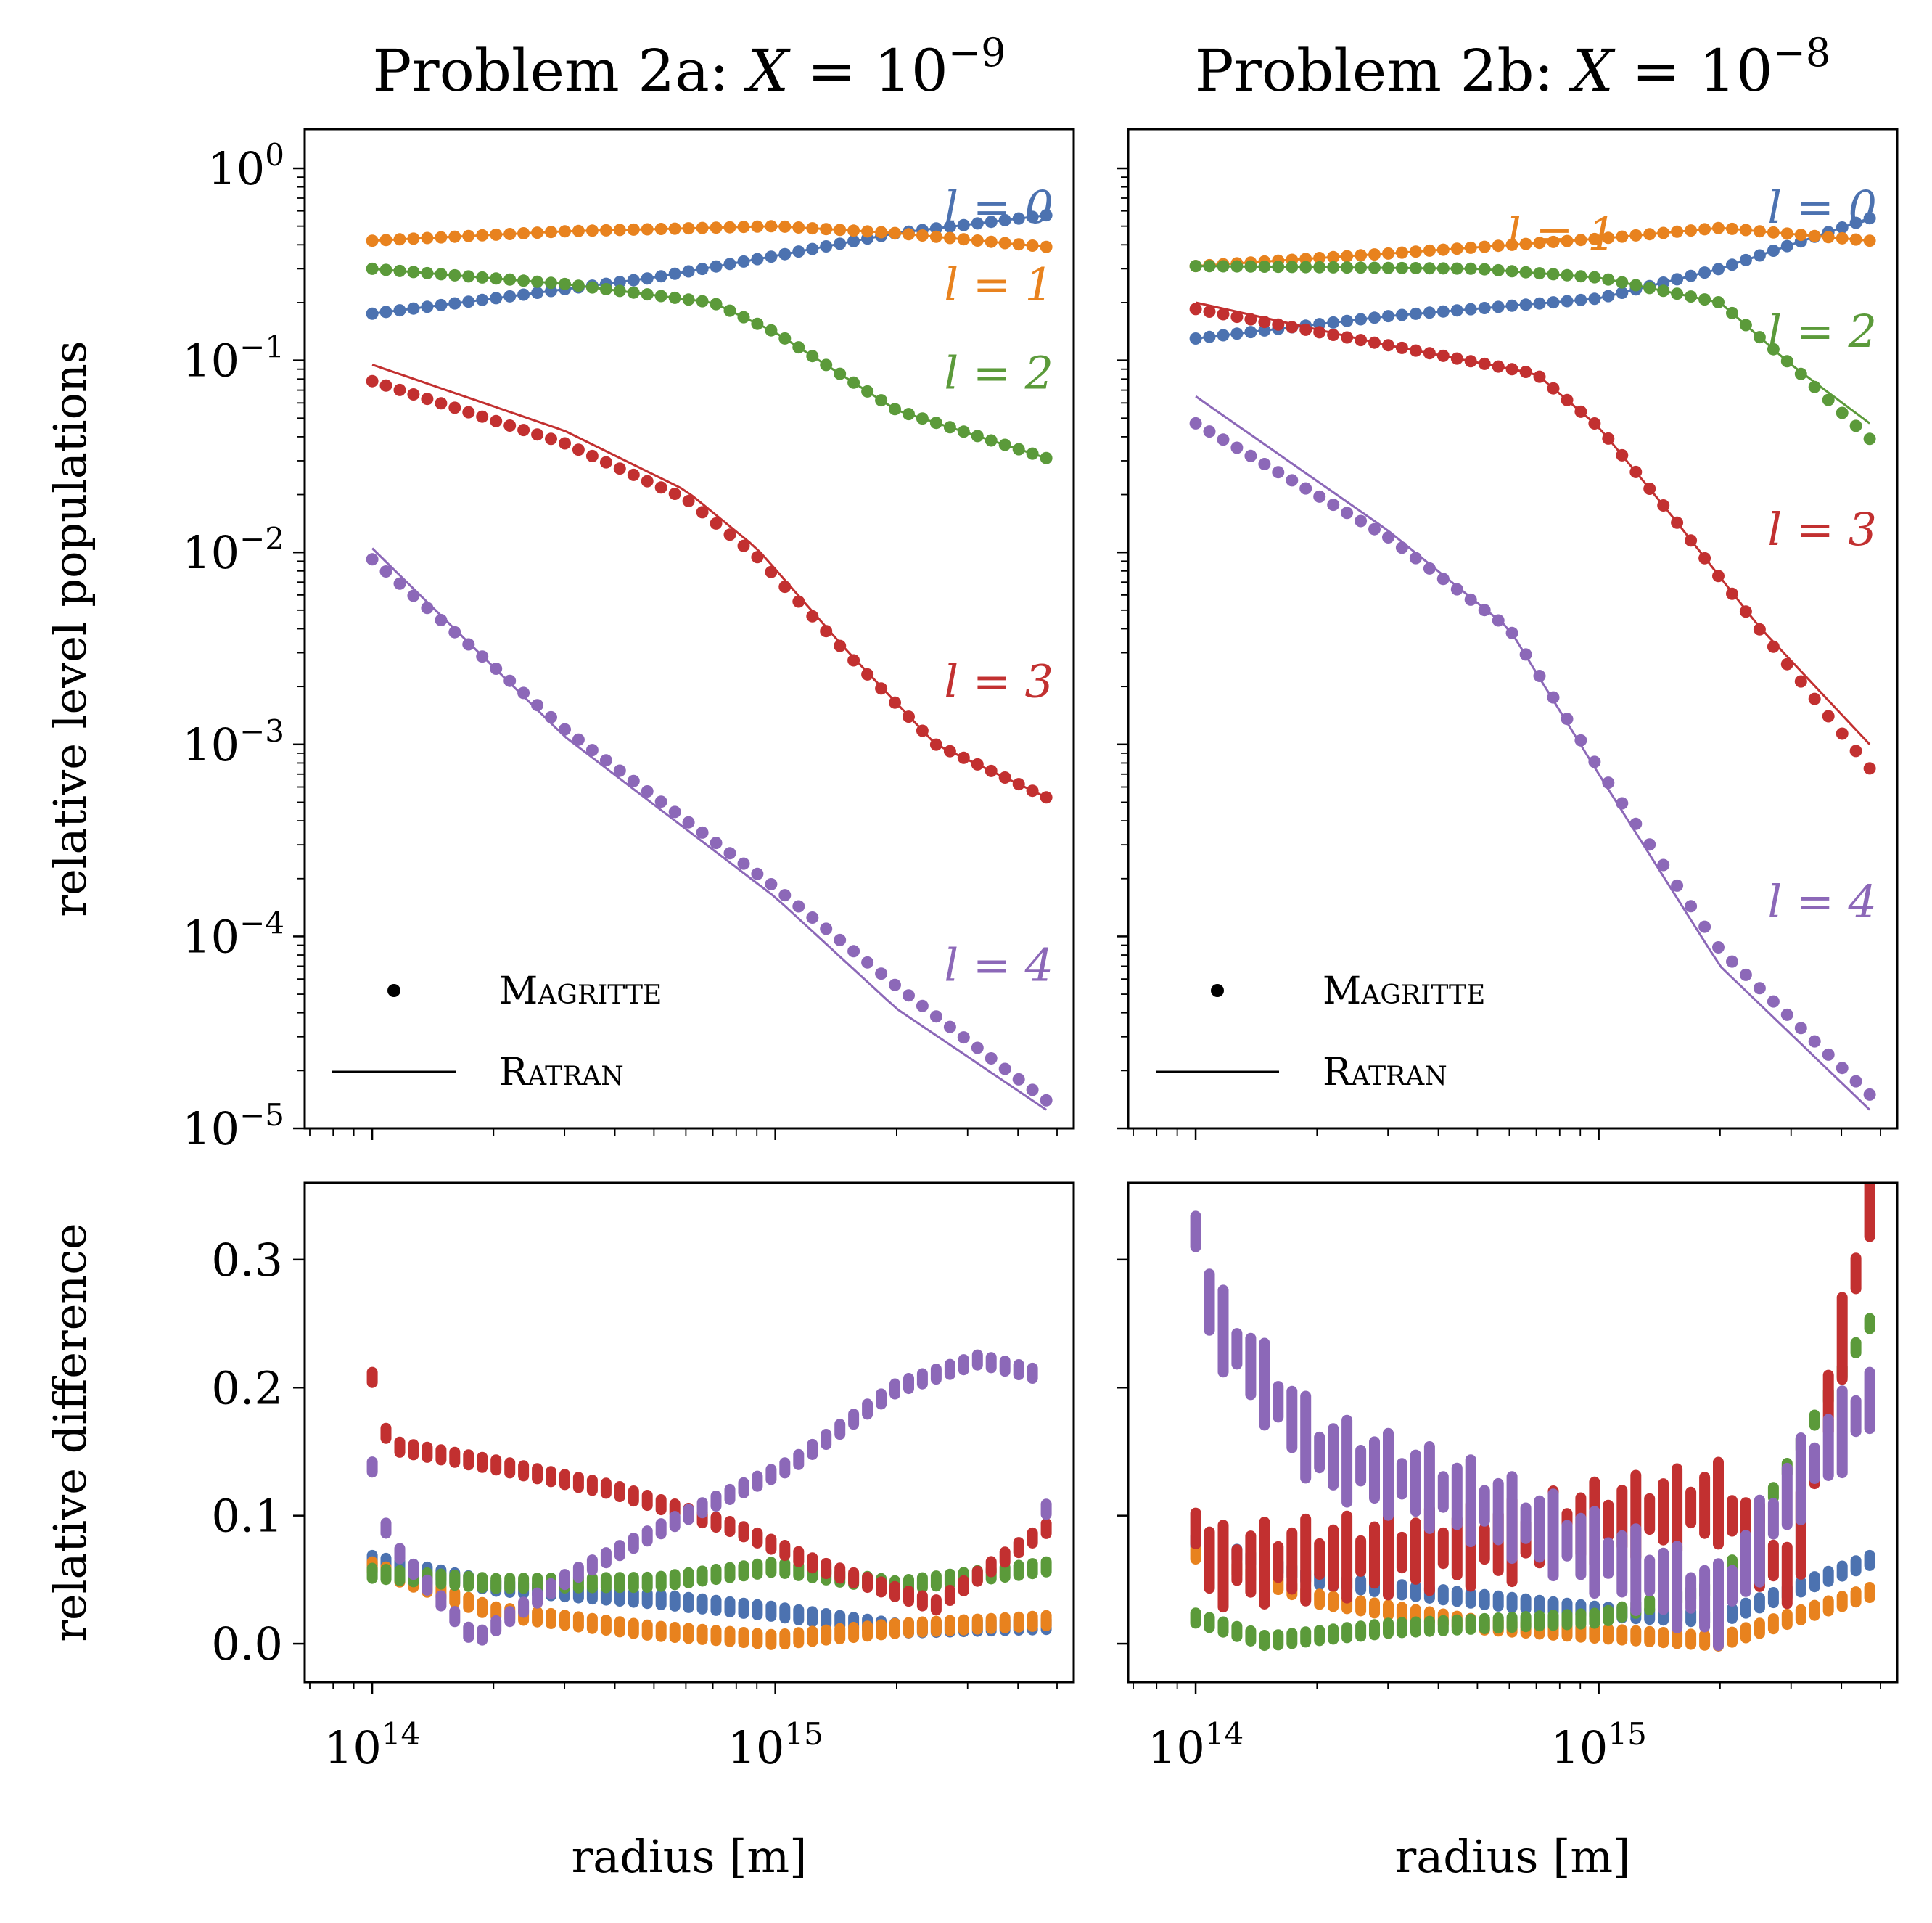 The width and height of the screenshot is (1932, 1923). What do you see at coordinates (1122, 1451) in the screenshot?
I see `y-axis` at bounding box center [1122, 1451].